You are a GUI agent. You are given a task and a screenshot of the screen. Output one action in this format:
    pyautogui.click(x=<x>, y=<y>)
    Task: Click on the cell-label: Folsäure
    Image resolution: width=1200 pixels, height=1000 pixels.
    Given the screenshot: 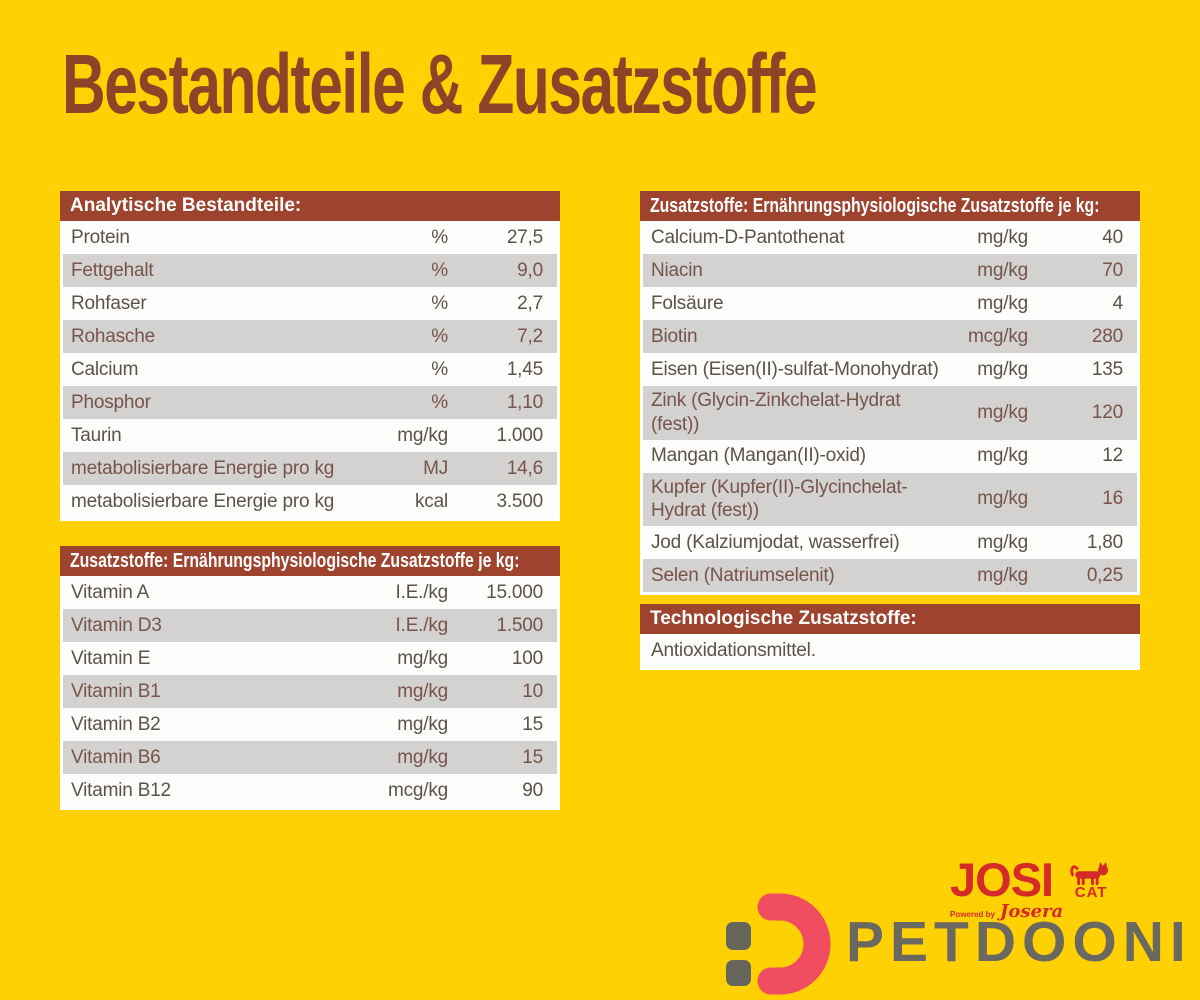 What is the action you would take?
    pyautogui.click(x=687, y=303)
    